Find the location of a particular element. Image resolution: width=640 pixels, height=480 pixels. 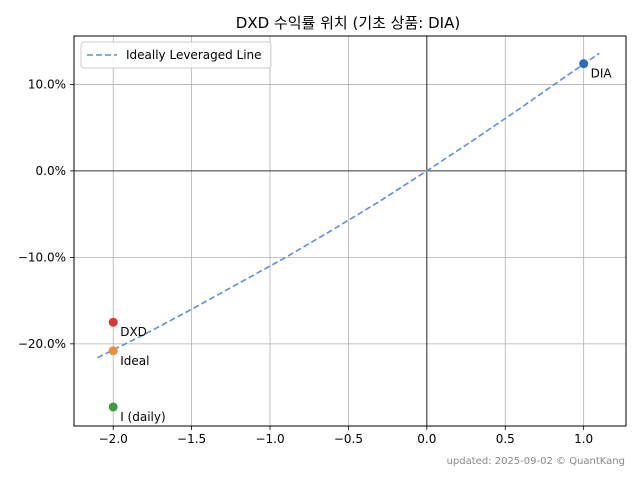

point-label-dxd: DXD is located at coordinates (133, 332).